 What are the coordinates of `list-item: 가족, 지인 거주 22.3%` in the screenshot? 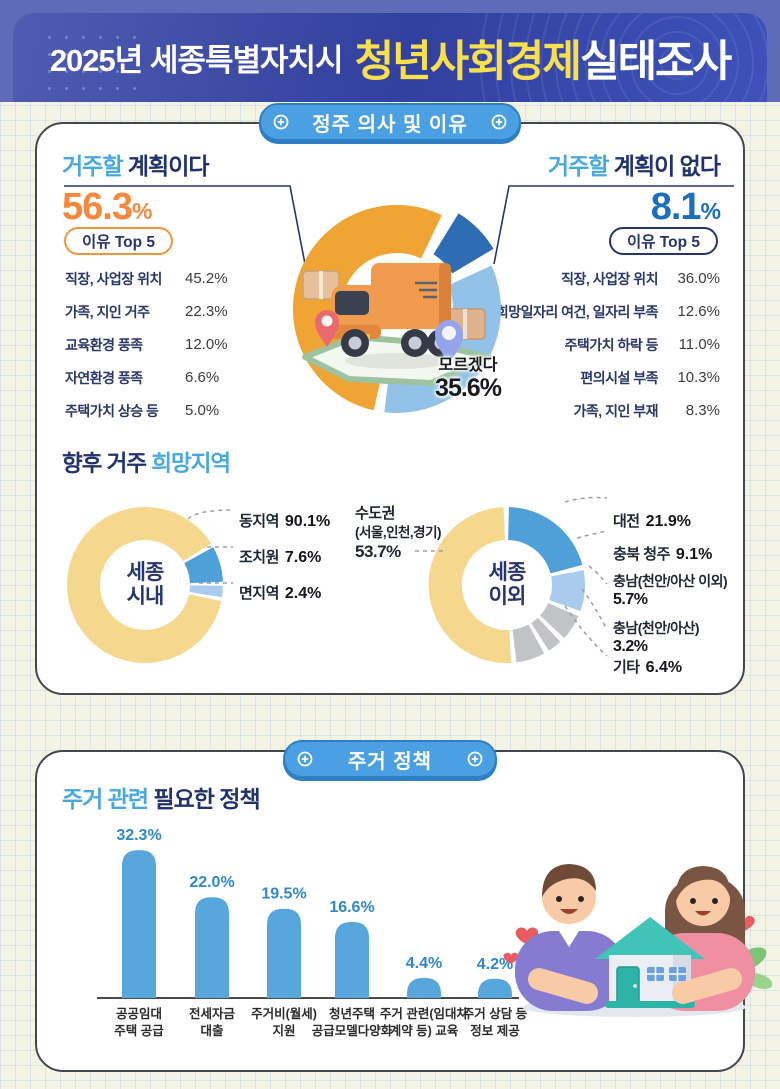 It's located at (146, 311).